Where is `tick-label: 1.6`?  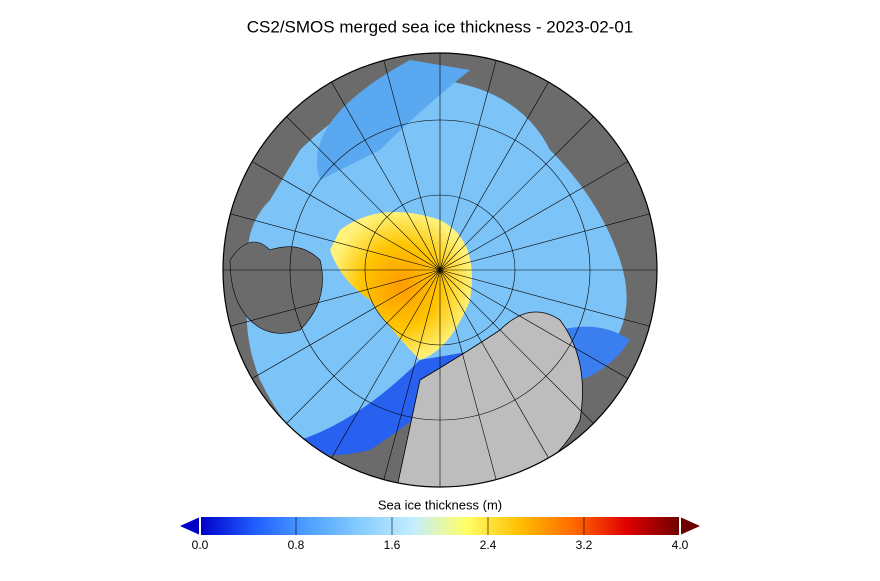
tick-label: 1.6 is located at coordinates (392, 545).